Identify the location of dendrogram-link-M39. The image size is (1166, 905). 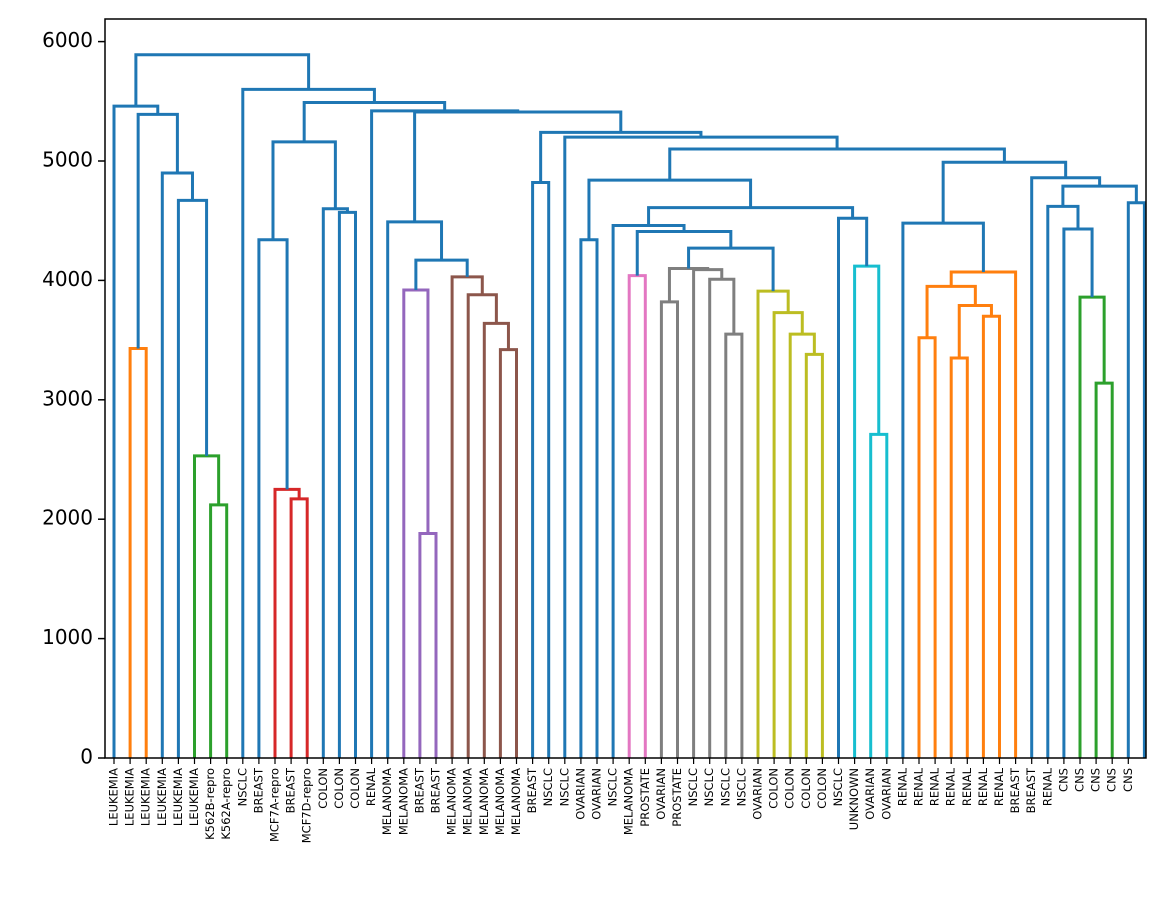
(853, 487).